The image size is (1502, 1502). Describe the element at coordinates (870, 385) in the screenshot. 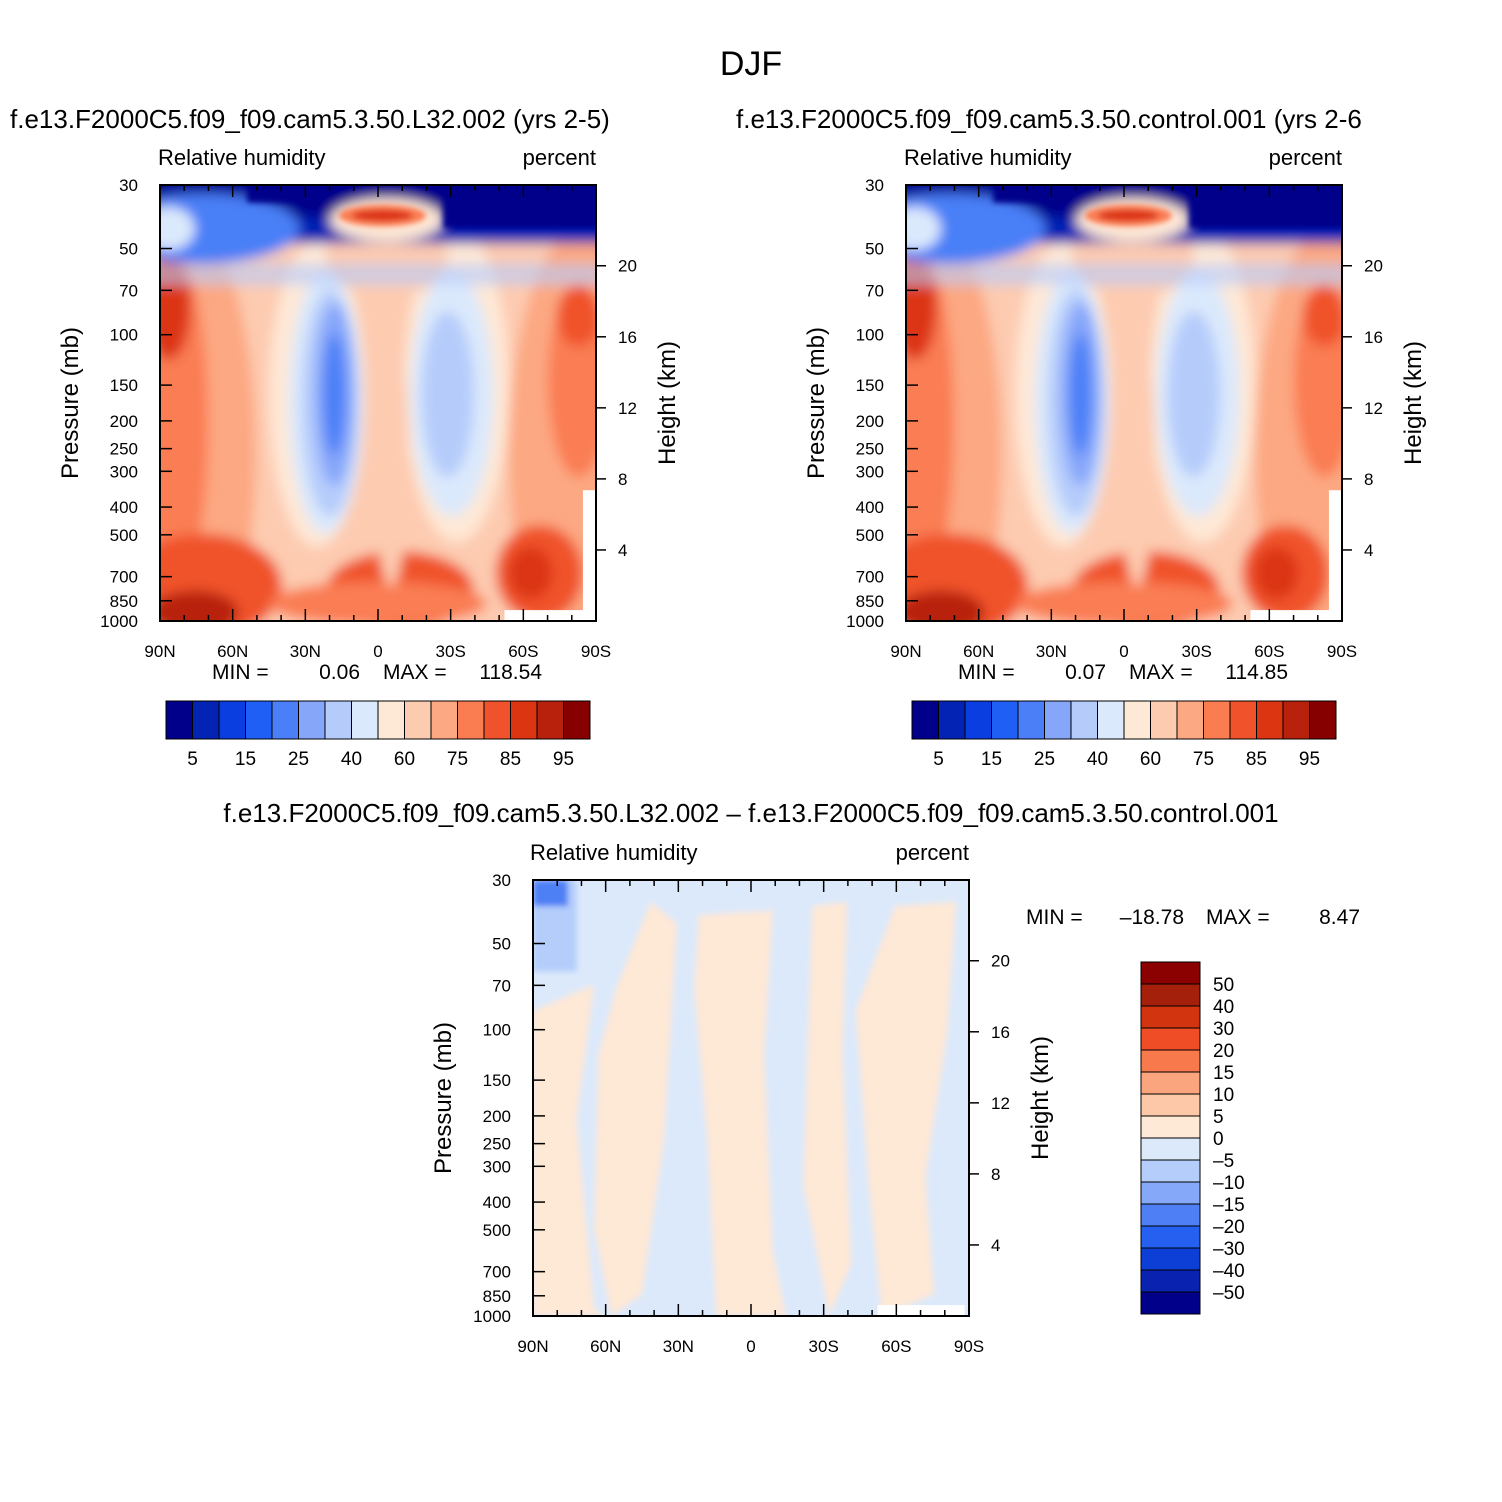

I see `y-tick-label: 150` at that location.